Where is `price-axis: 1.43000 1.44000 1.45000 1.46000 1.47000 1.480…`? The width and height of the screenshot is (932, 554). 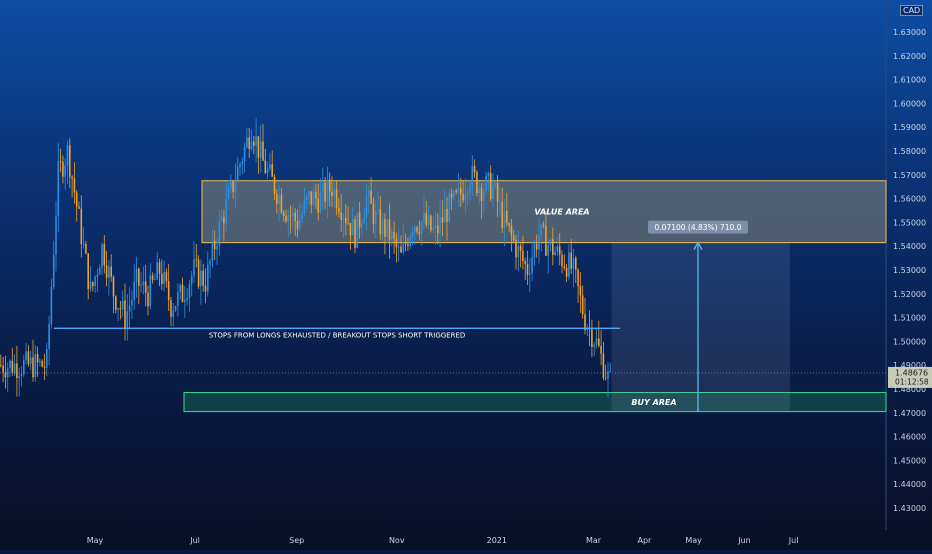
price-axis: 1.43000 1.44000 1.45000 1.46000 1.47000 1.480… is located at coordinates (909, 270).